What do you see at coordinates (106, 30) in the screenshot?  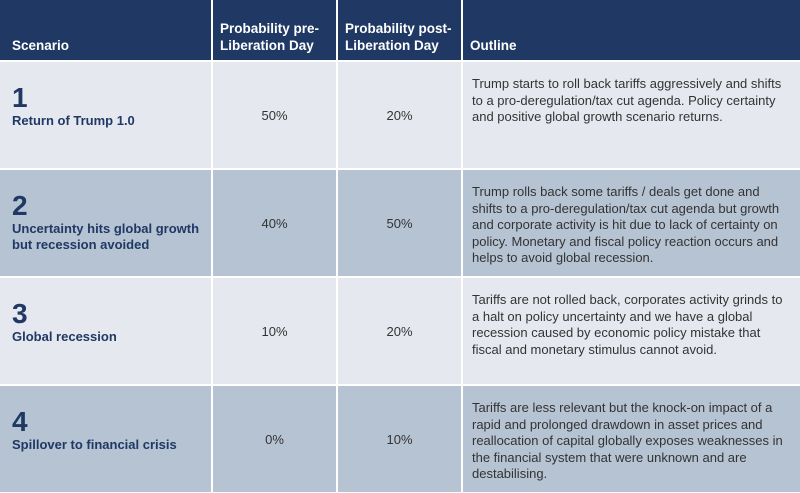 I see `header-scenario: Scenario` at bounding box center [106, 30].